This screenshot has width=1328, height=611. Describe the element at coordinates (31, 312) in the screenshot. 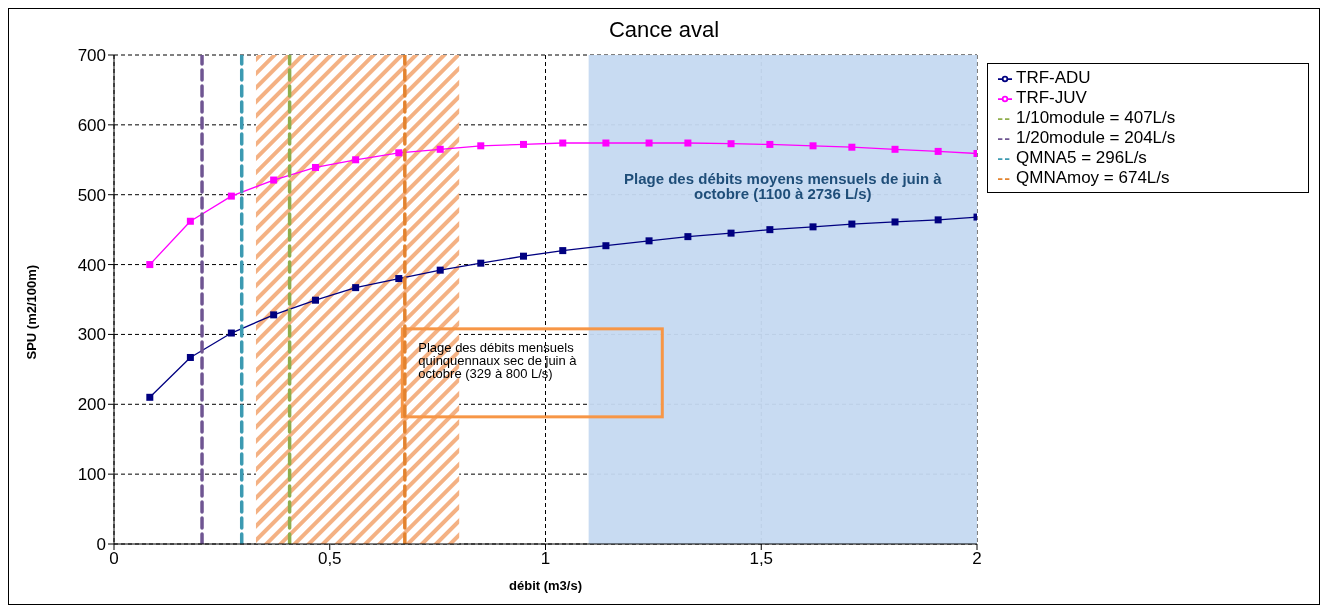

I see `y-axis-title: SPU (m2/100m)` at that location.